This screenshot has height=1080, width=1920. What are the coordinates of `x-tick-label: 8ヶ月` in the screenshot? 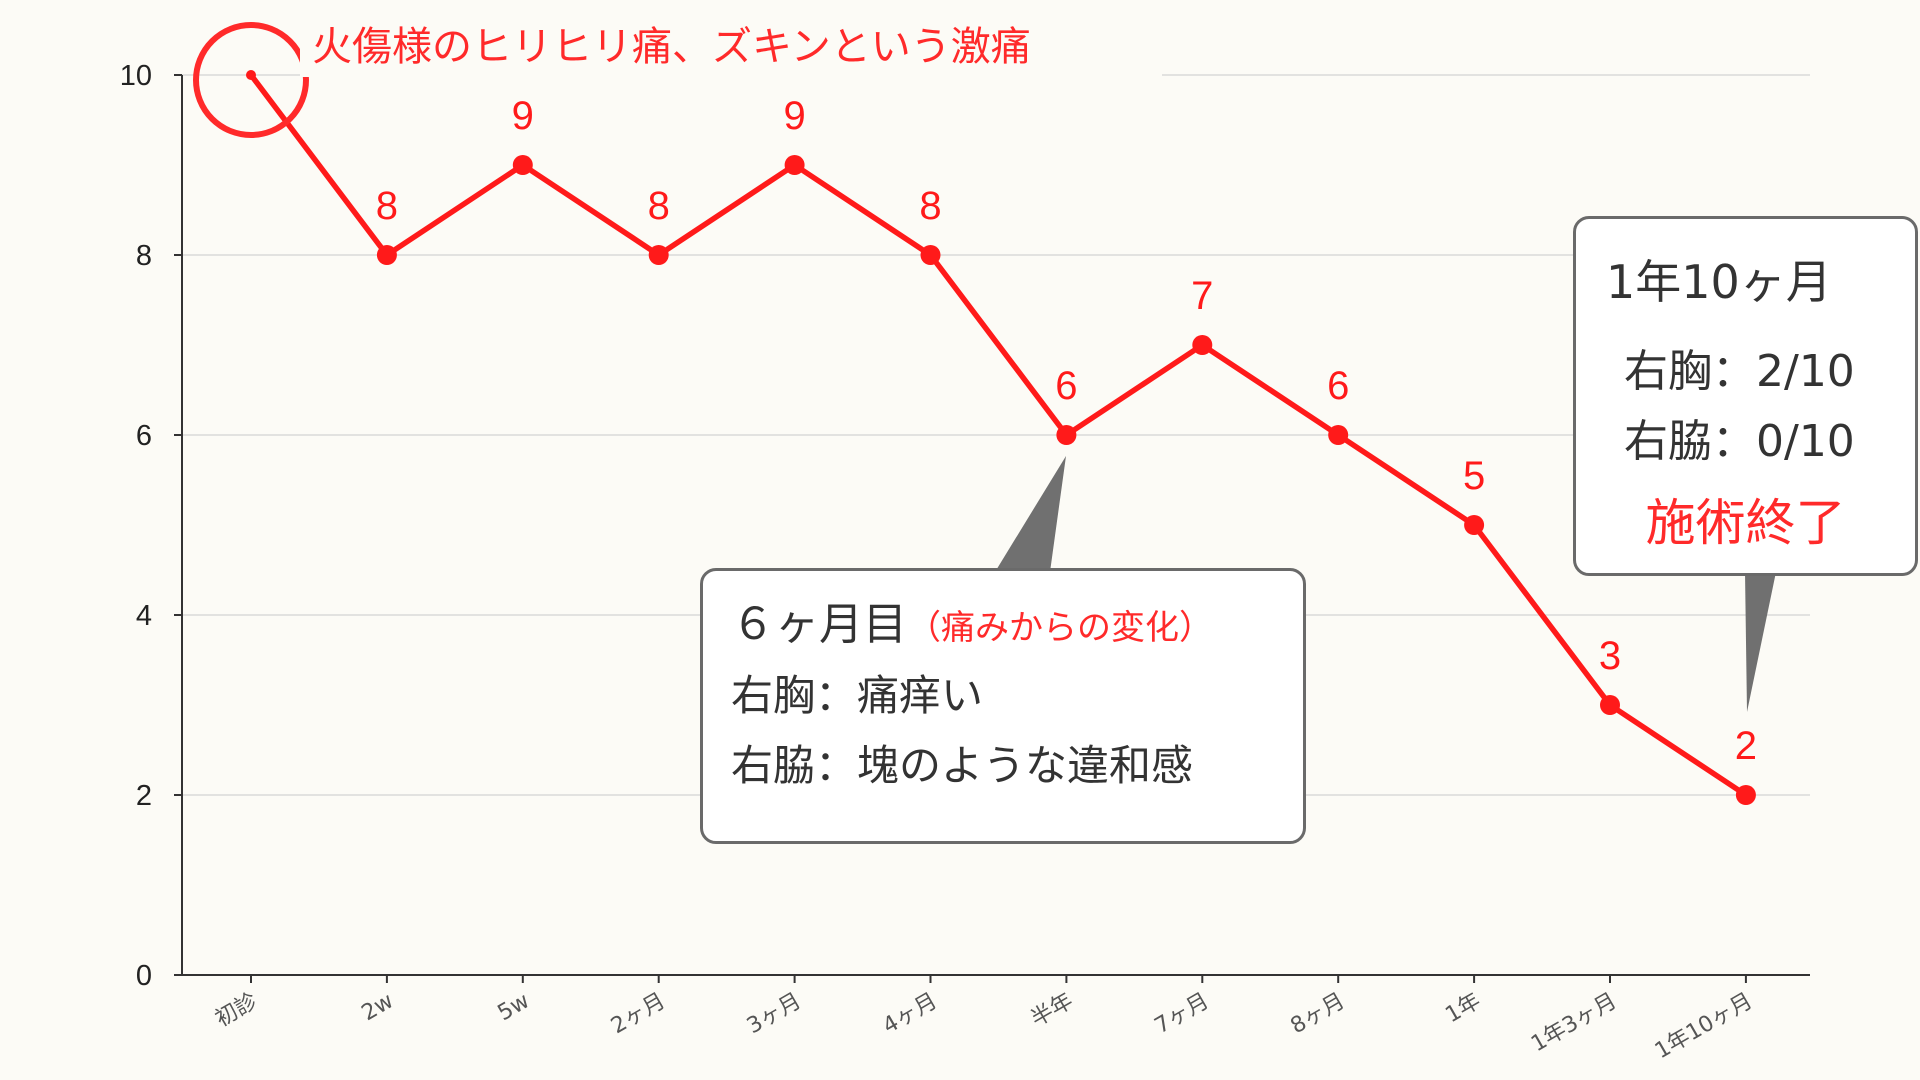 It's located at (1317, 1014).